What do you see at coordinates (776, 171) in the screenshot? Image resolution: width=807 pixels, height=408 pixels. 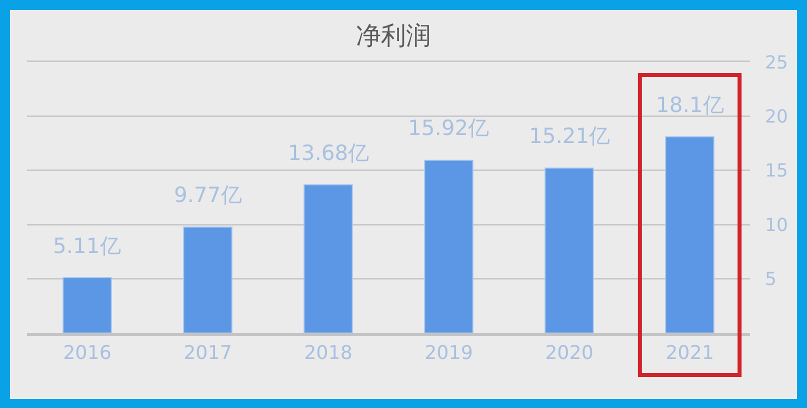 I see `y-tick-label: 15` at bounding box center [776, 171].